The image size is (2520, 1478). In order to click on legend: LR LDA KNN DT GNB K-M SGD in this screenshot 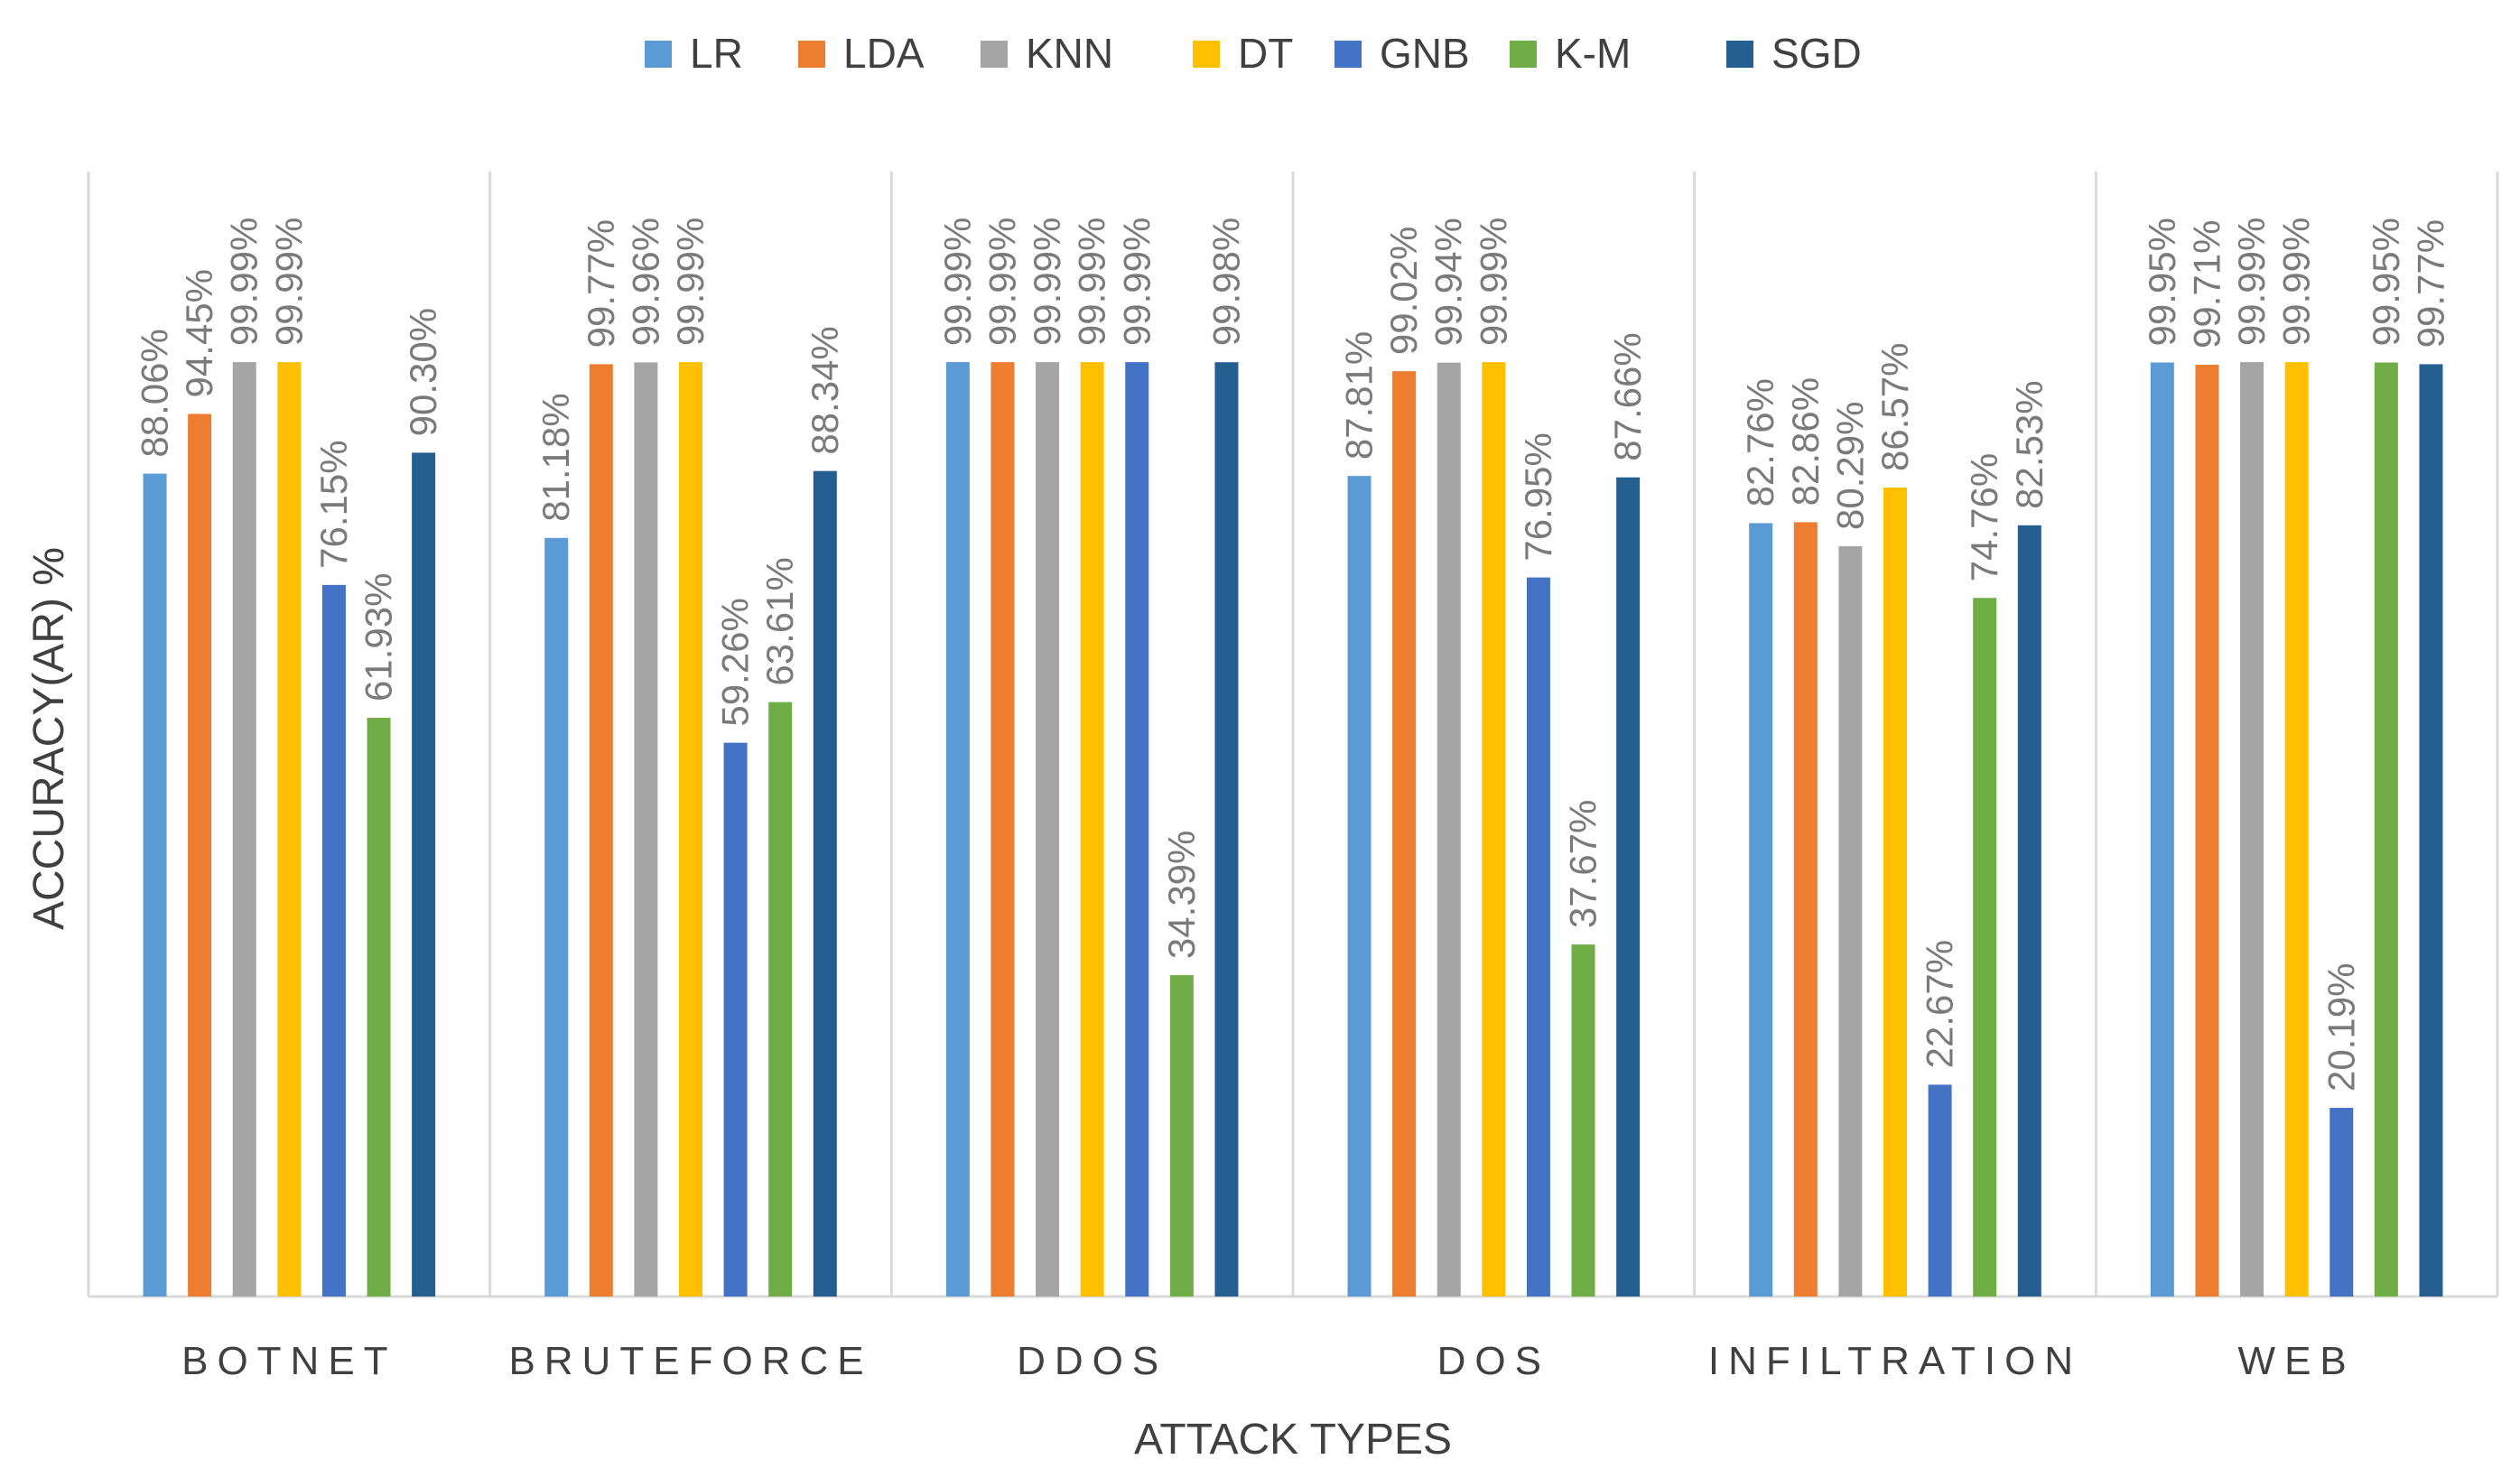, I will do `click(1253, 54)`.